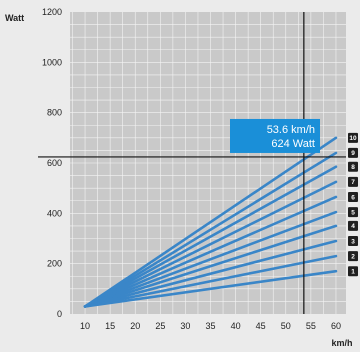 The width and height of the screenshot is (360, 352). I want to click on badge-label: 10, so click(353, 138).